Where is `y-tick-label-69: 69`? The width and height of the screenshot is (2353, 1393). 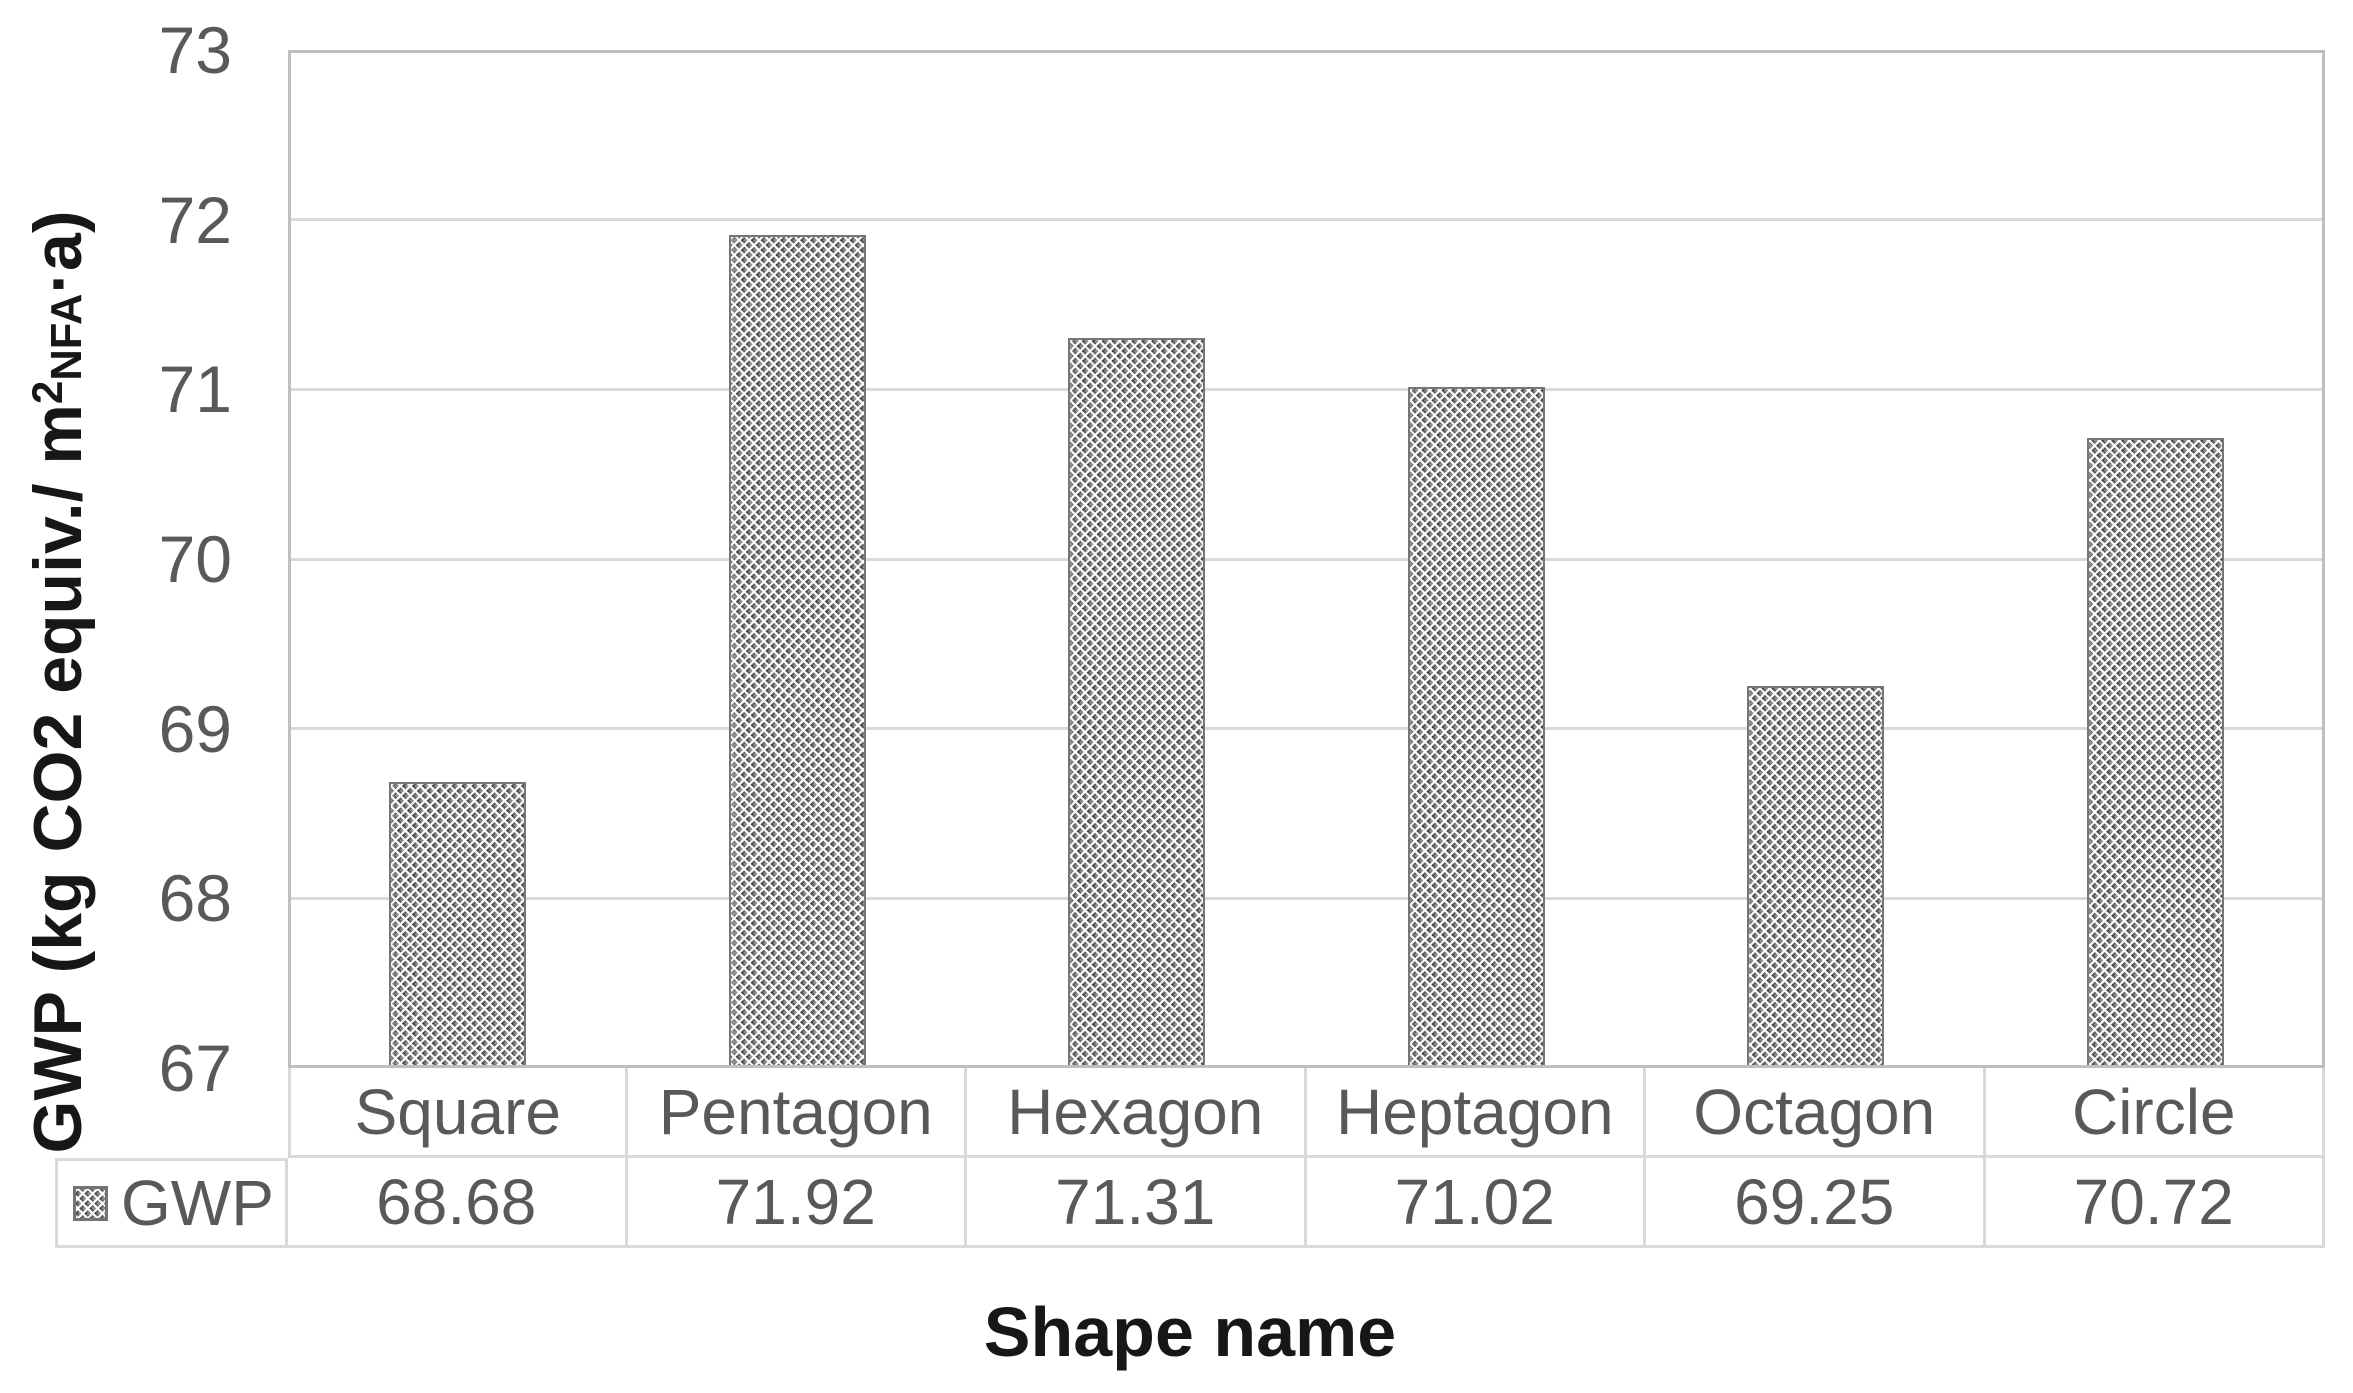
y-tick-label-69: 69 is located at coordinates (195, 728).